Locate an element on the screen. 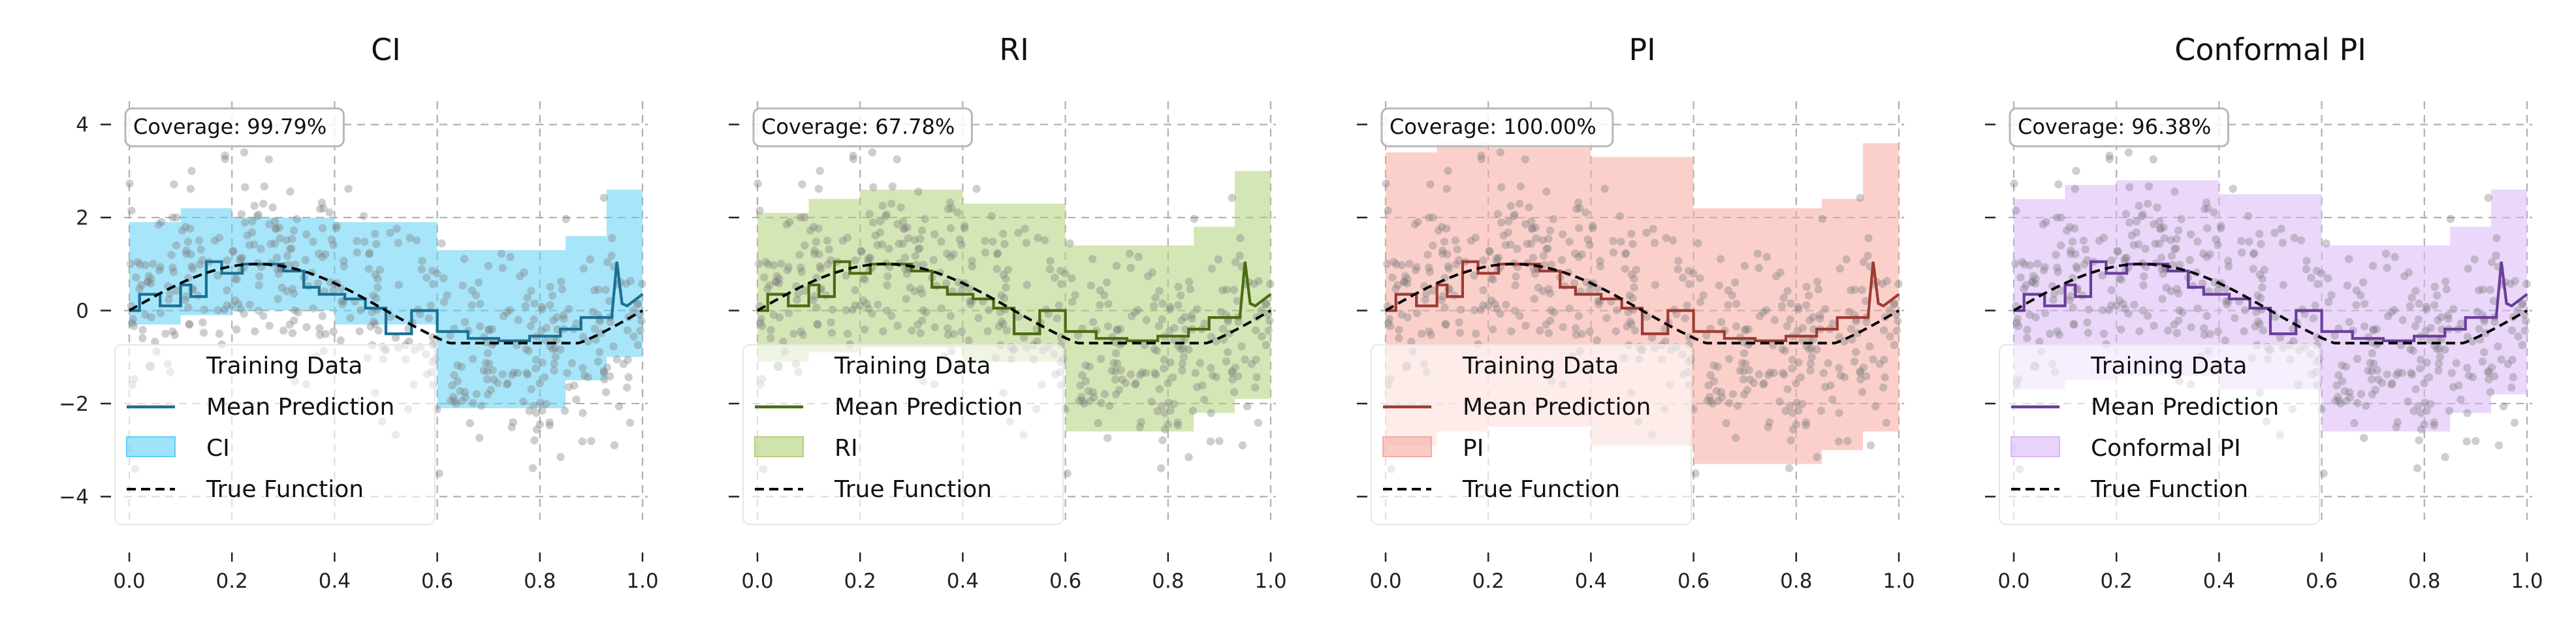 Image resolution: width=2576 pixels, height=625 pixels. x-tick-label: 0.4 is located at coordinates (1591, 581).